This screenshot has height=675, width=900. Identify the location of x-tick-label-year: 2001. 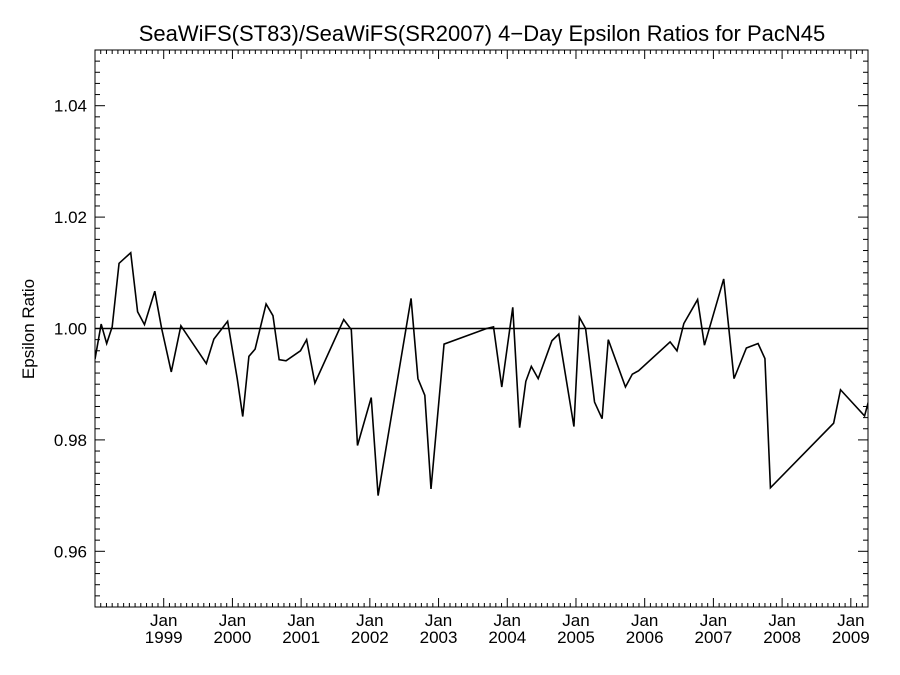
(301, 637).